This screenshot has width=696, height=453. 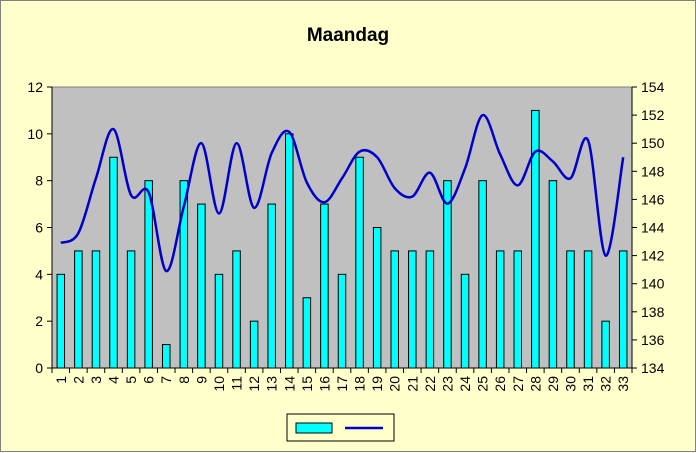 I want to click on x-tick-label-19: 19, so click(x=377, y=384).